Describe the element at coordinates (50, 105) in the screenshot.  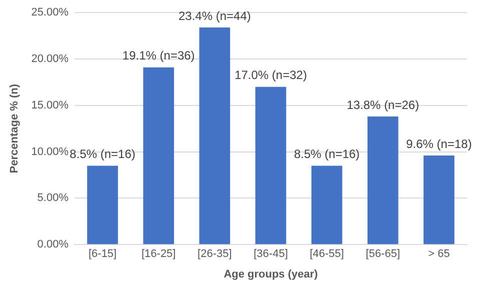
I see `y-tick-label: 15.00%` at that location.